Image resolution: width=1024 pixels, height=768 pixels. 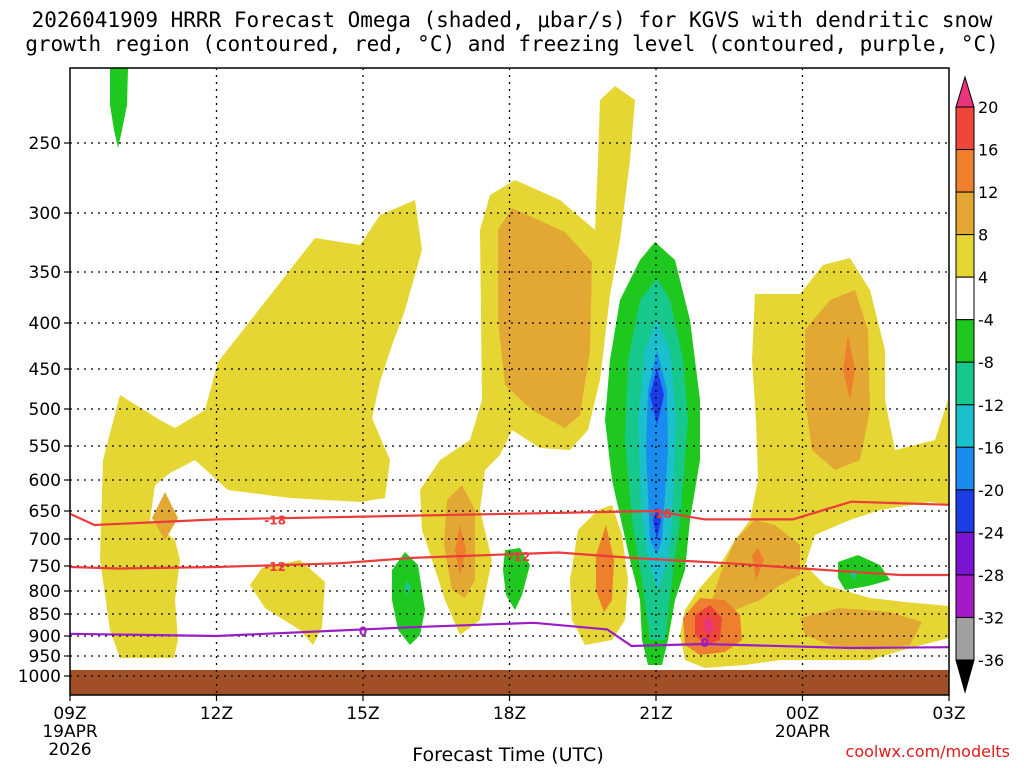 What do you see at coordinates (988, 192) in the screenshot?
I see `colorbar-label: 12` at bounding box center [988, 192].